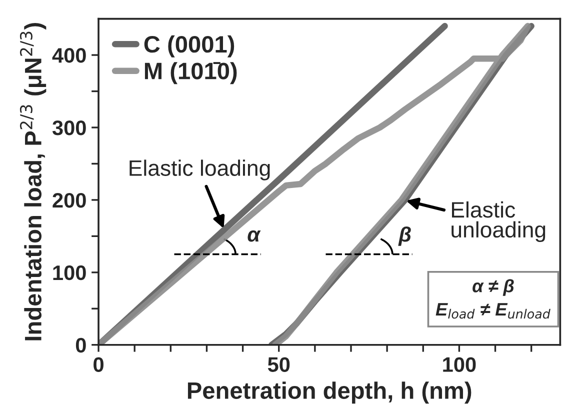 The image size is (563, 418). I want to click on annotation: Elastic loading, so click(200, 170).